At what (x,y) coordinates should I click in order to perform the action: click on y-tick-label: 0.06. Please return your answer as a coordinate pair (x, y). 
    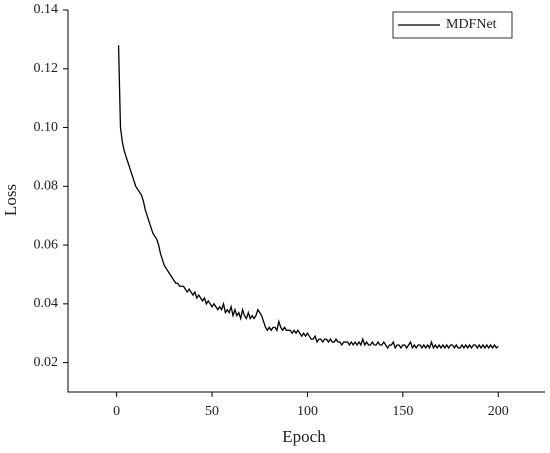
    Looking at the image, I should click on (46, 244).